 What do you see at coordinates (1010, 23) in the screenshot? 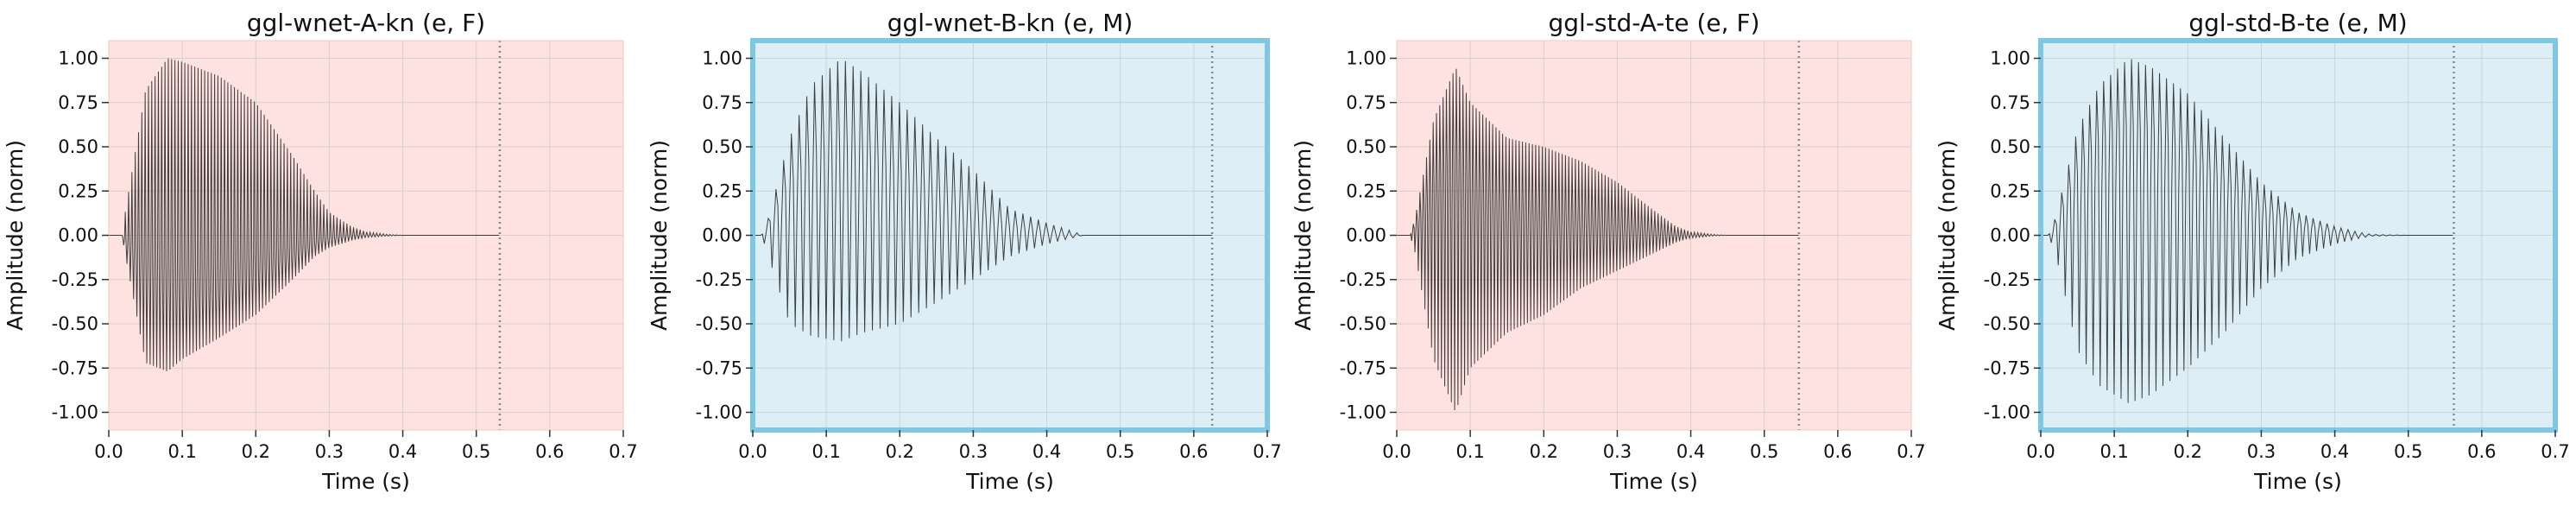
I see `chart-title: ggl-wnet-B-kn (e, M)` at bounding box center [1010, 23].